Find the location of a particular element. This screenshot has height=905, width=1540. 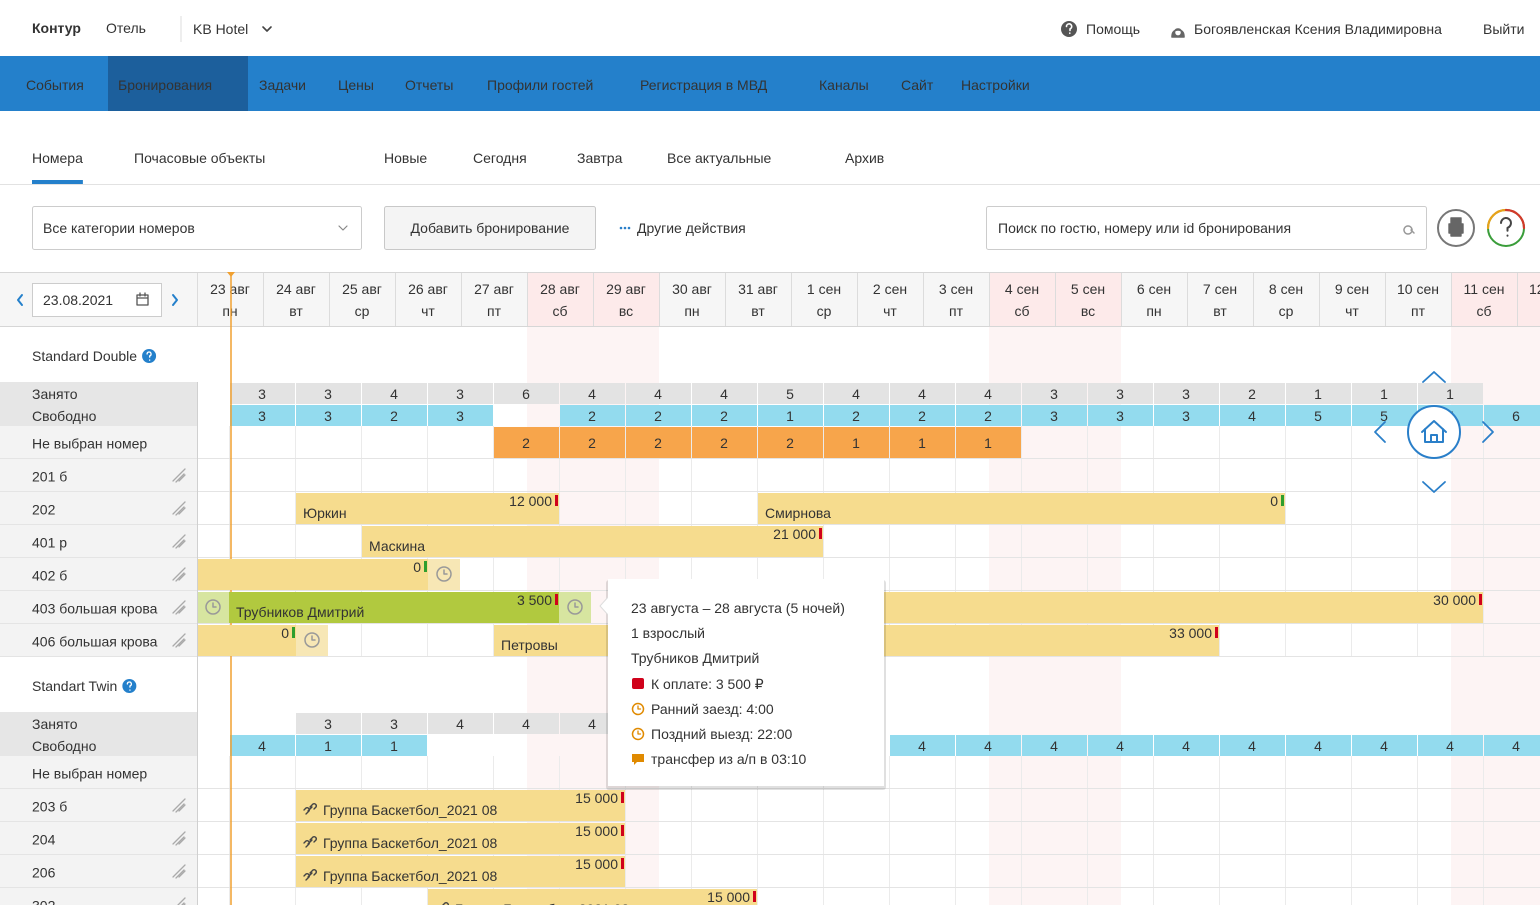

count-value: 6 is located at coordinates (526, 394).